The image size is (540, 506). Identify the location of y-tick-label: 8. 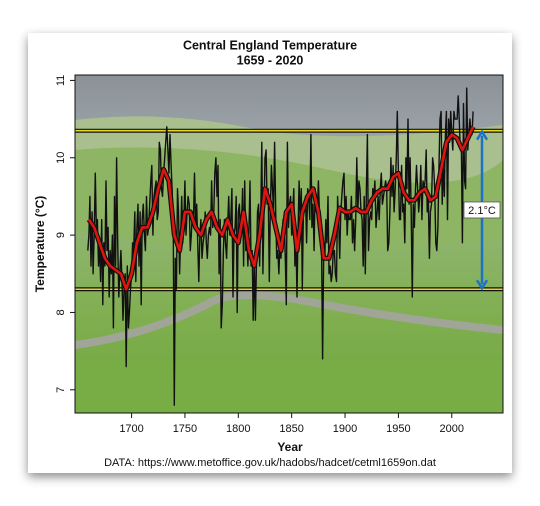
(61, 312).